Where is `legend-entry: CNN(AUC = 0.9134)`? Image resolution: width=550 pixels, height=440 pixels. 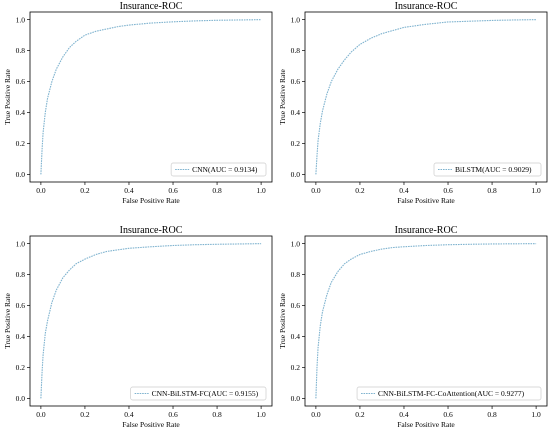
legend-entry: CNN(AUC = 0.9134) is located at coordinates (225, 169).